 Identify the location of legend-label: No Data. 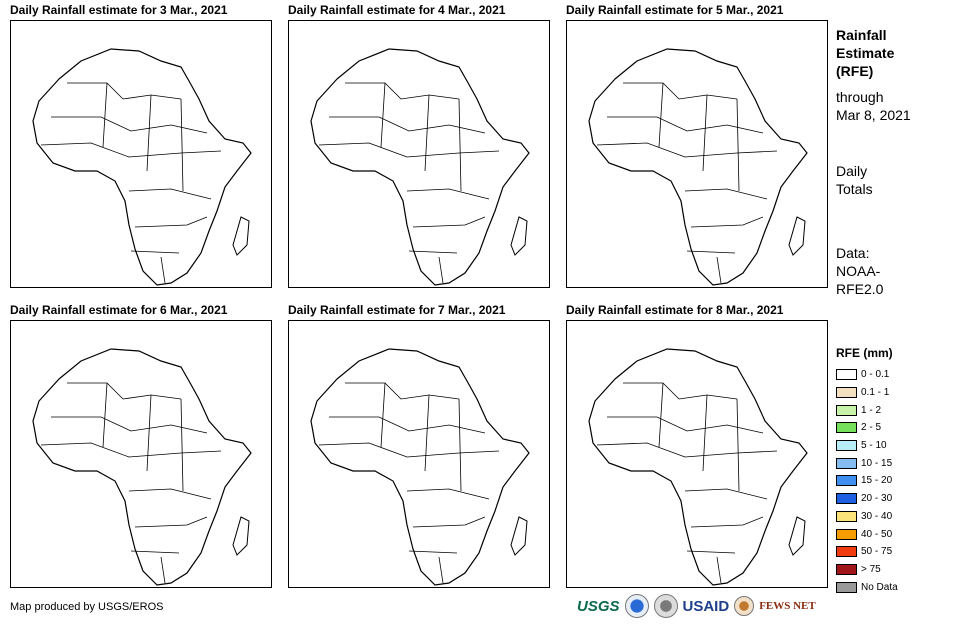
(879, 587).